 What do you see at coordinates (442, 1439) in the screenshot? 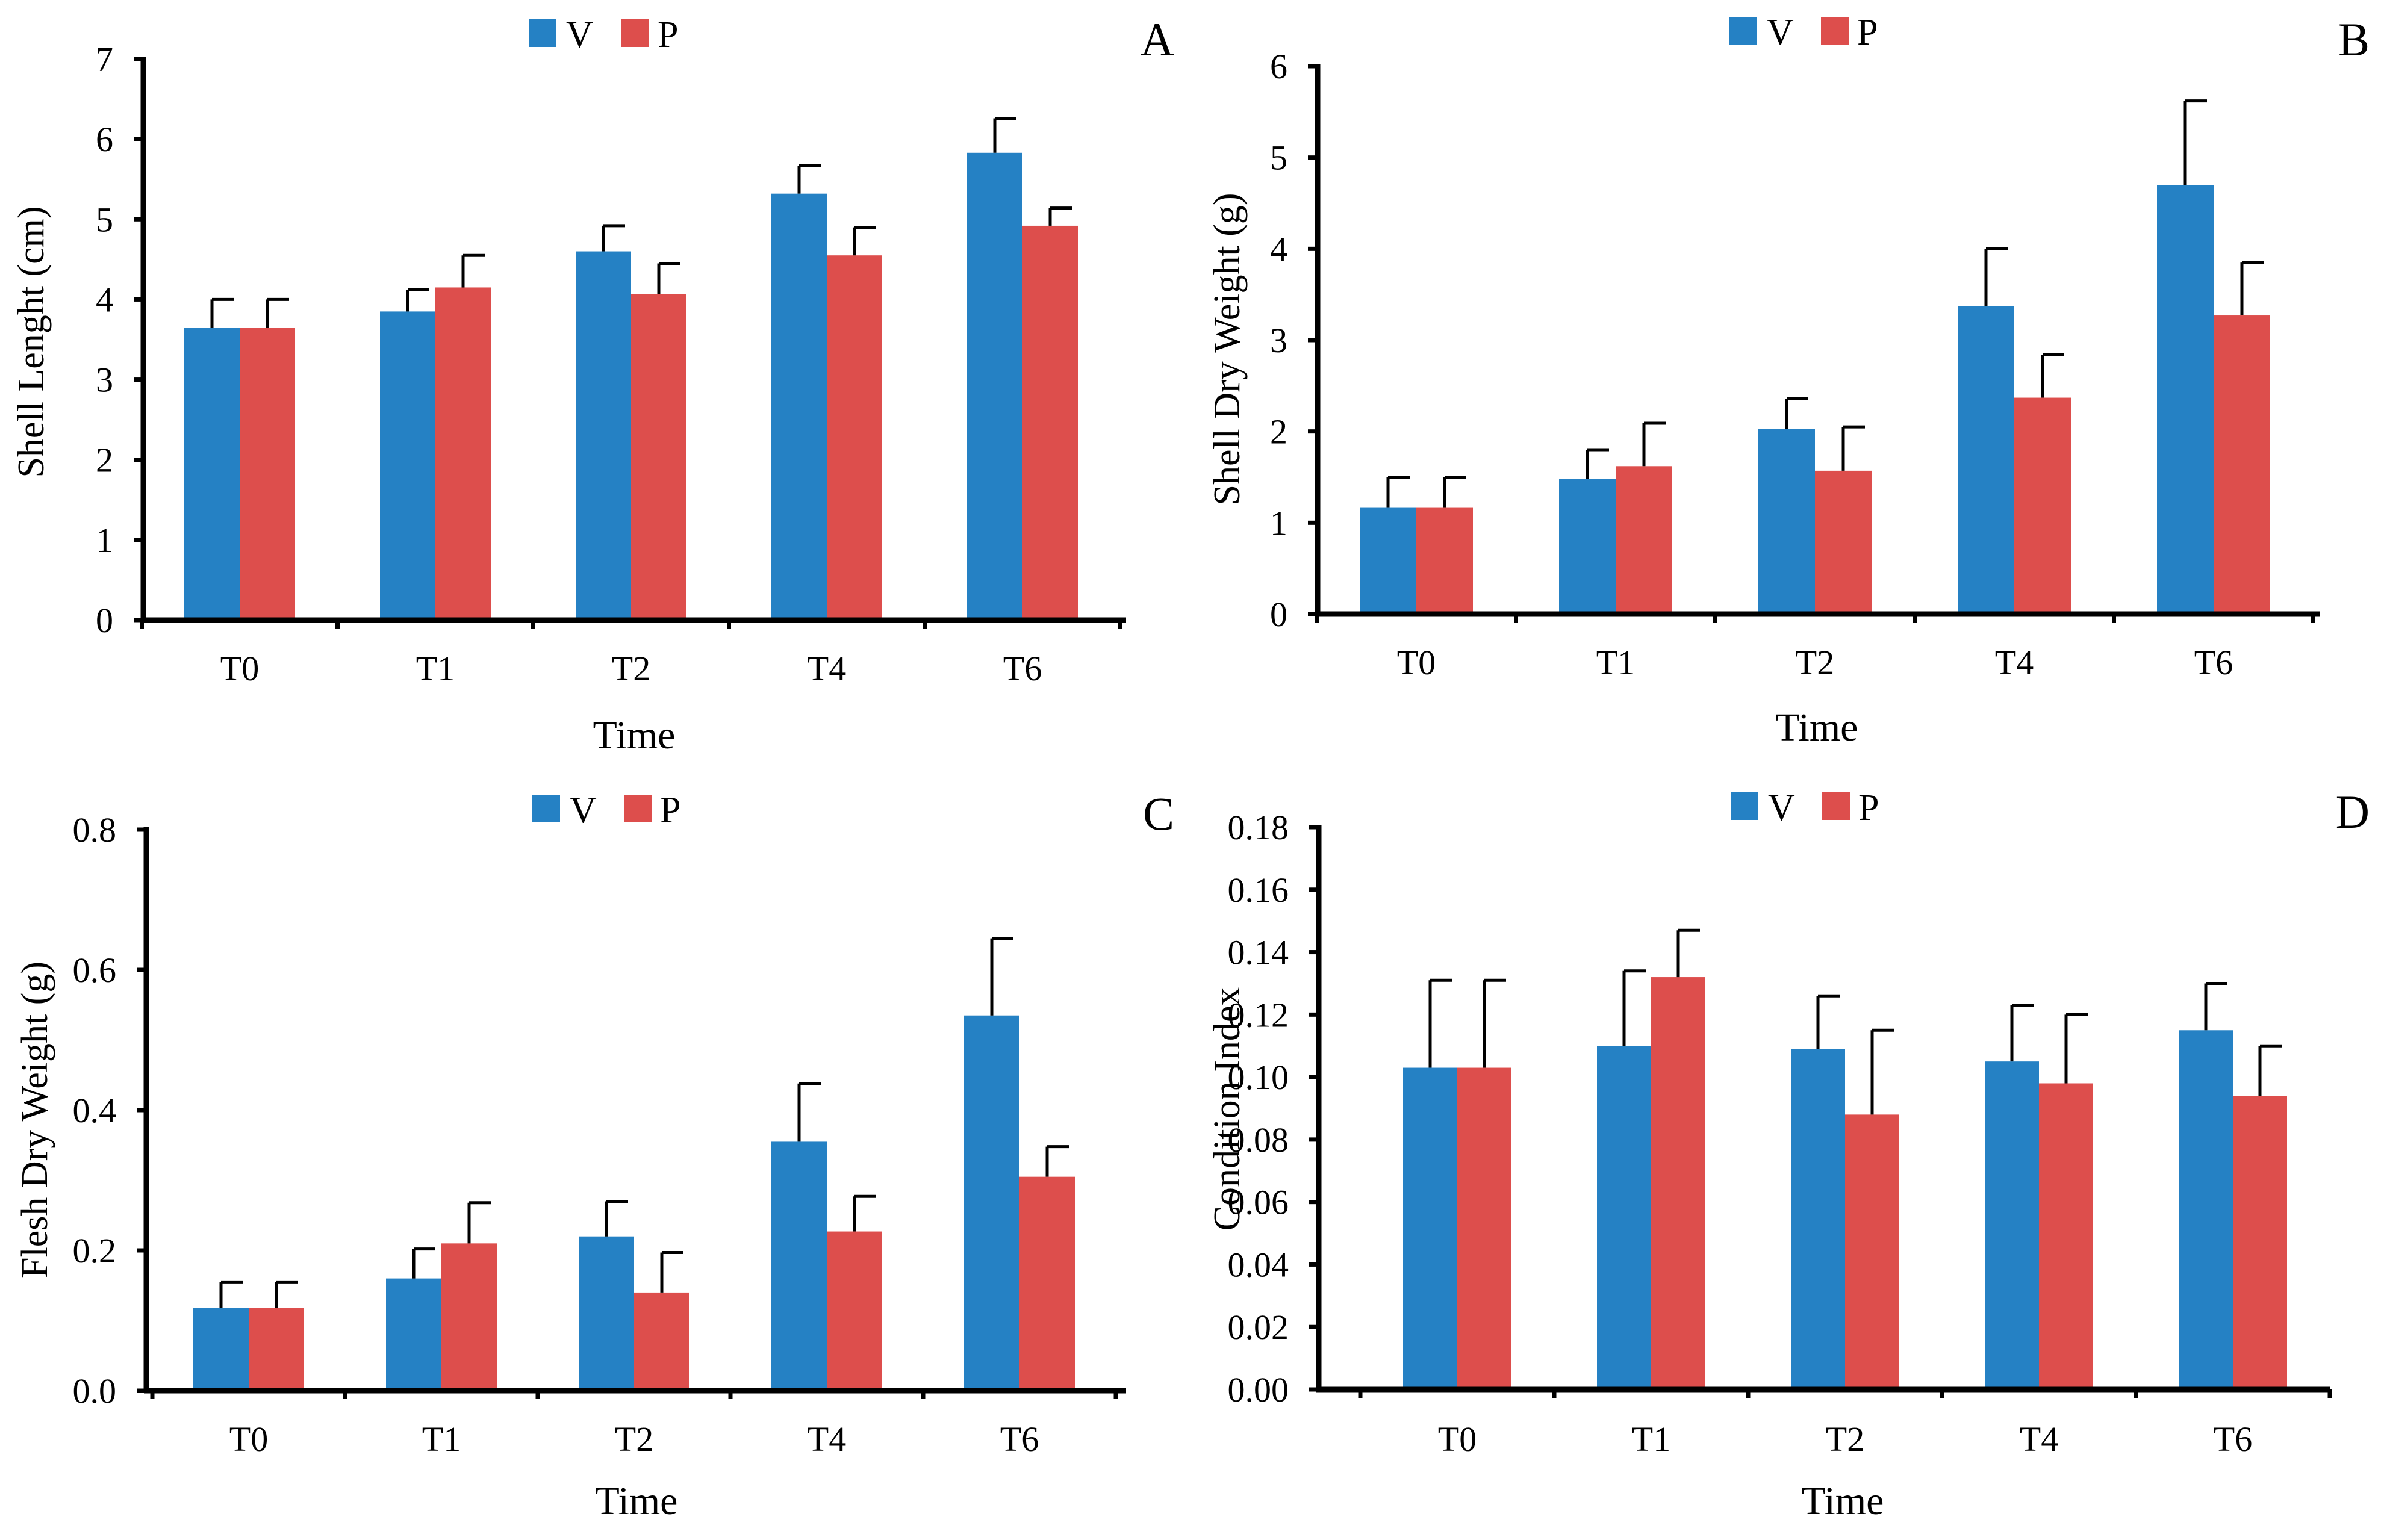
I see `panel-c-x-tick-label-t1: T1` at bounding box center [442, 1439].